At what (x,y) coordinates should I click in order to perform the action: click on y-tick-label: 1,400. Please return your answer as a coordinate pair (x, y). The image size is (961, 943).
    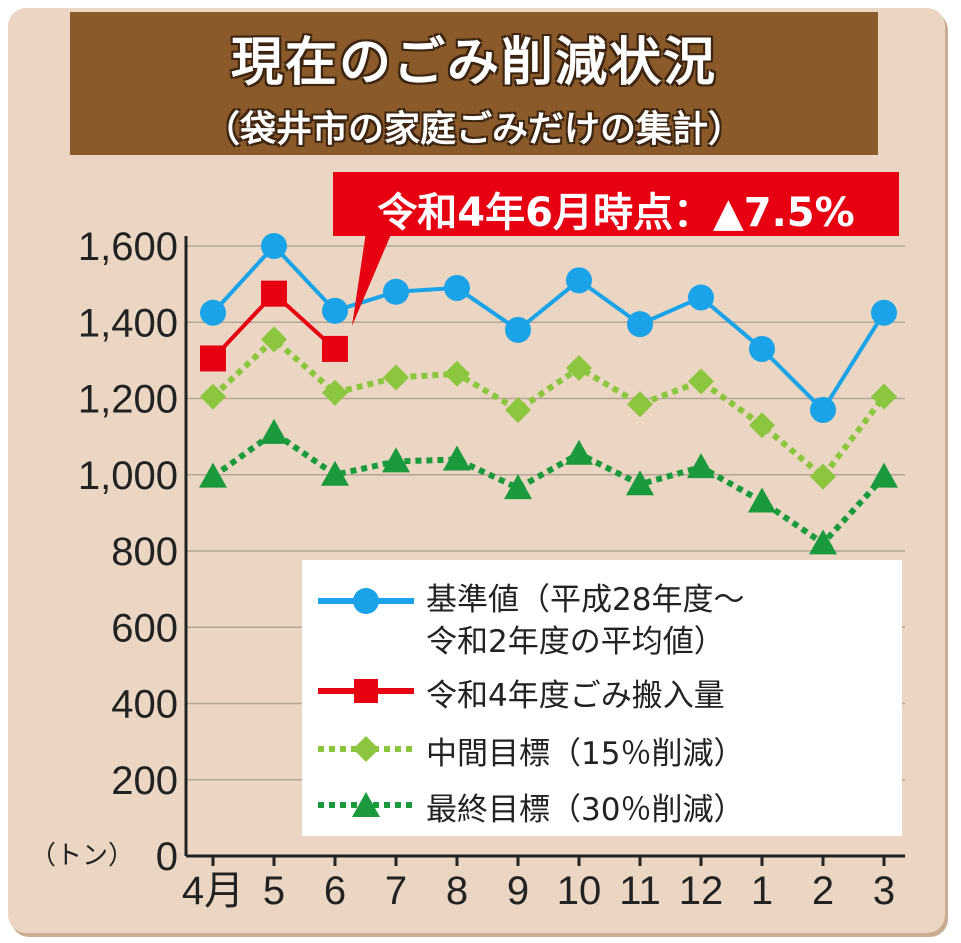
    Looking at the image, I should click on (128, 323).